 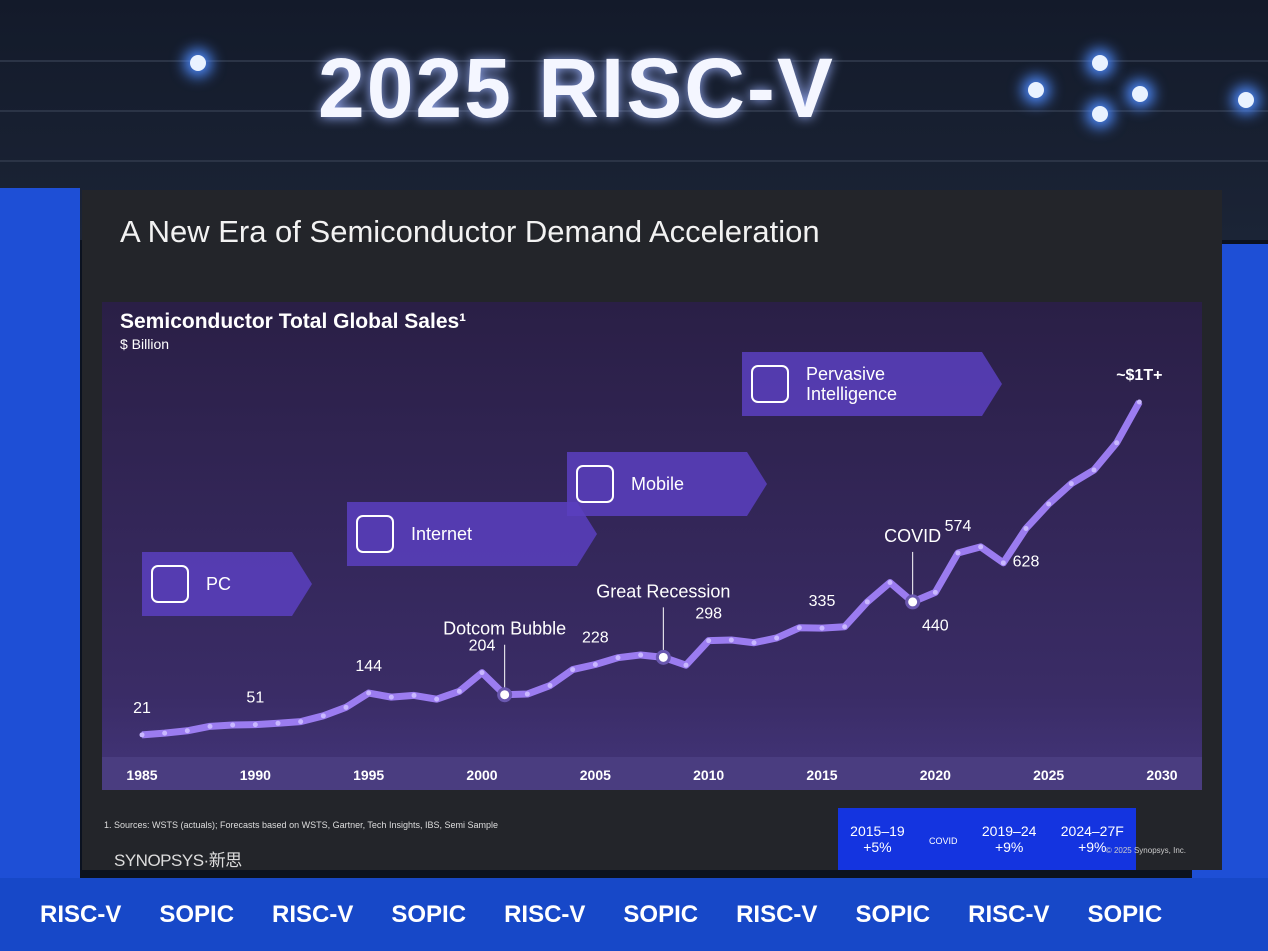 I want to click on x-tick-label: 1990, so click(x=255, y=775).